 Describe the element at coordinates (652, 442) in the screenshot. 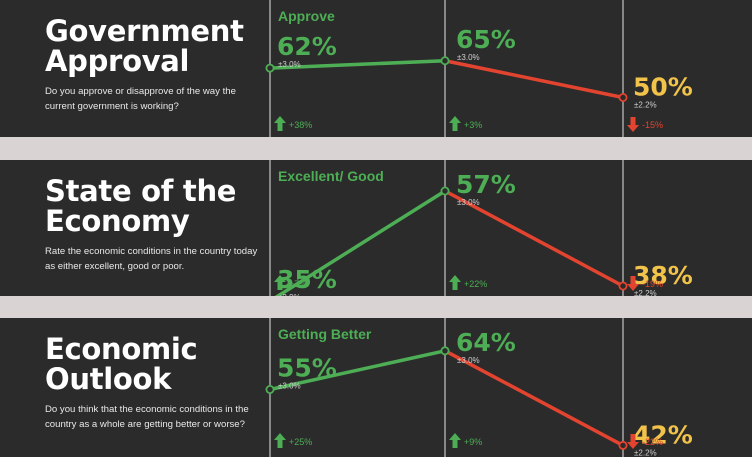

I see `change-label: -22%` at that location.